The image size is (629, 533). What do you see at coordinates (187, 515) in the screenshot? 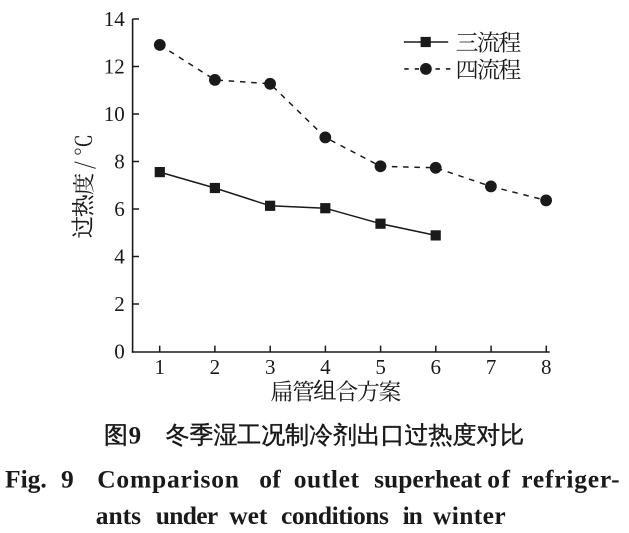
I see `svg-text: under` at bounding box center [187, 515].